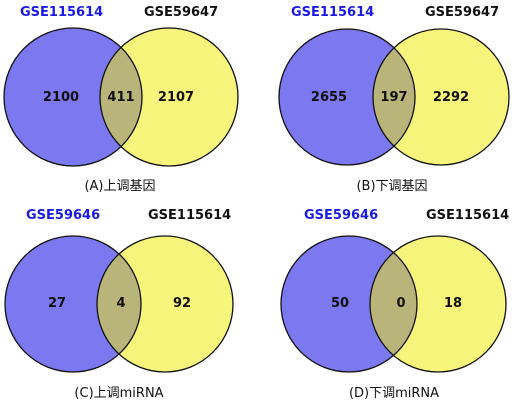 The width and height of the screenshot is (519, 403). Describe the element at coordinates (57, 303) in the screenshot. I see `count-left-only: 27` at that location.